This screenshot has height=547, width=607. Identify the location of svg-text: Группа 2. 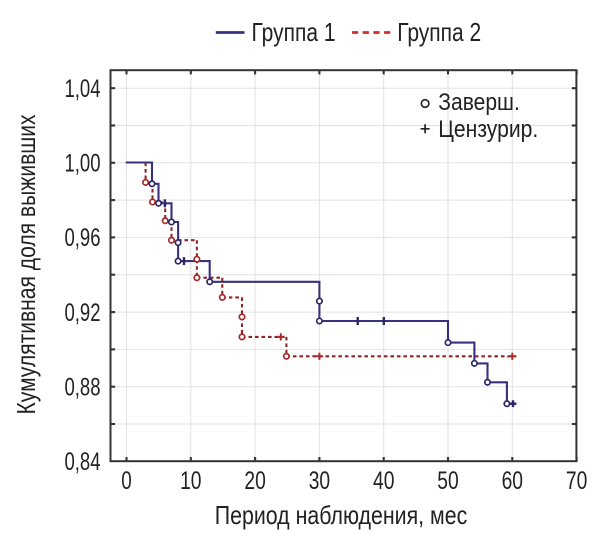
(439, 32).